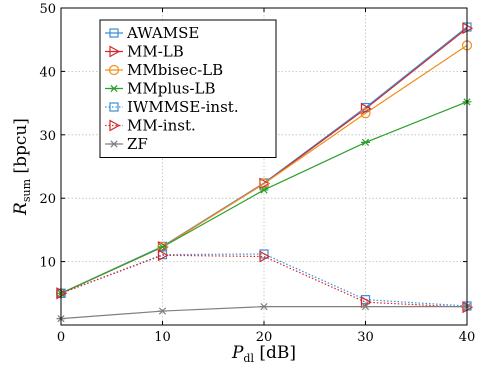 This screenshot has width=481, height=367. Describe the element at coordinates (47, 72) in the screenshot. I see `y-tick-label: 40` at that location.